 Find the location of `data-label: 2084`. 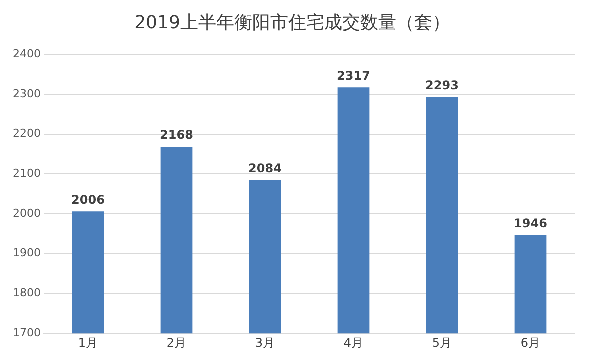

data-label: 2084 is located at coordinates (265, 169).